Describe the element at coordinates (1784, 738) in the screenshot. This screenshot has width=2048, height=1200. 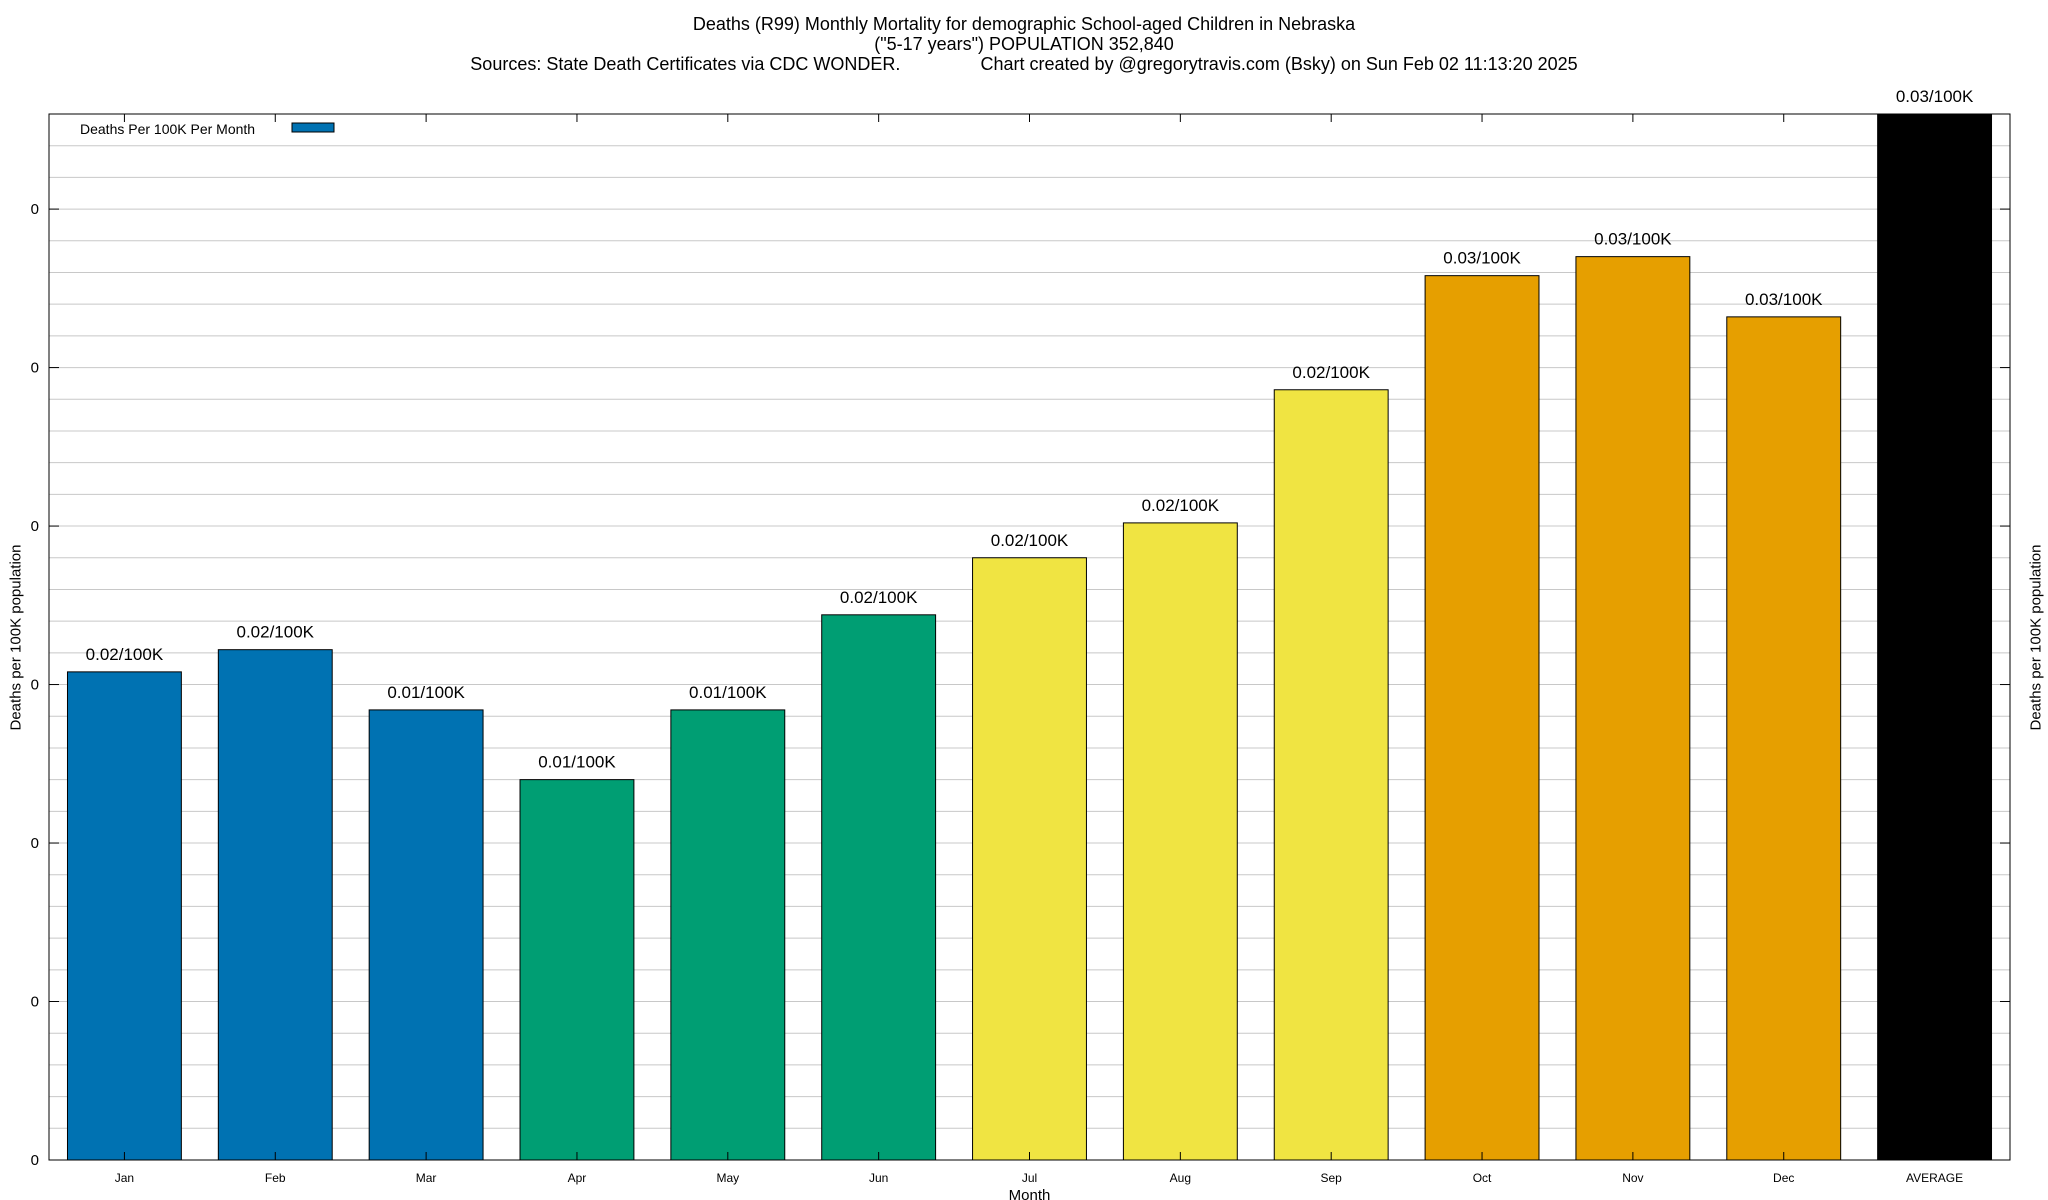
I see `bar-dec` at that location.